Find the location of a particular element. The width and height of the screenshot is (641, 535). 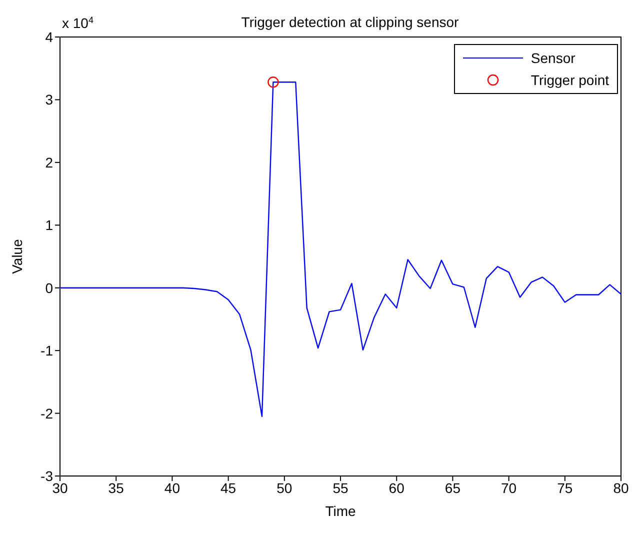

y-tick-label: 4 is located at coordinates (49, 36).